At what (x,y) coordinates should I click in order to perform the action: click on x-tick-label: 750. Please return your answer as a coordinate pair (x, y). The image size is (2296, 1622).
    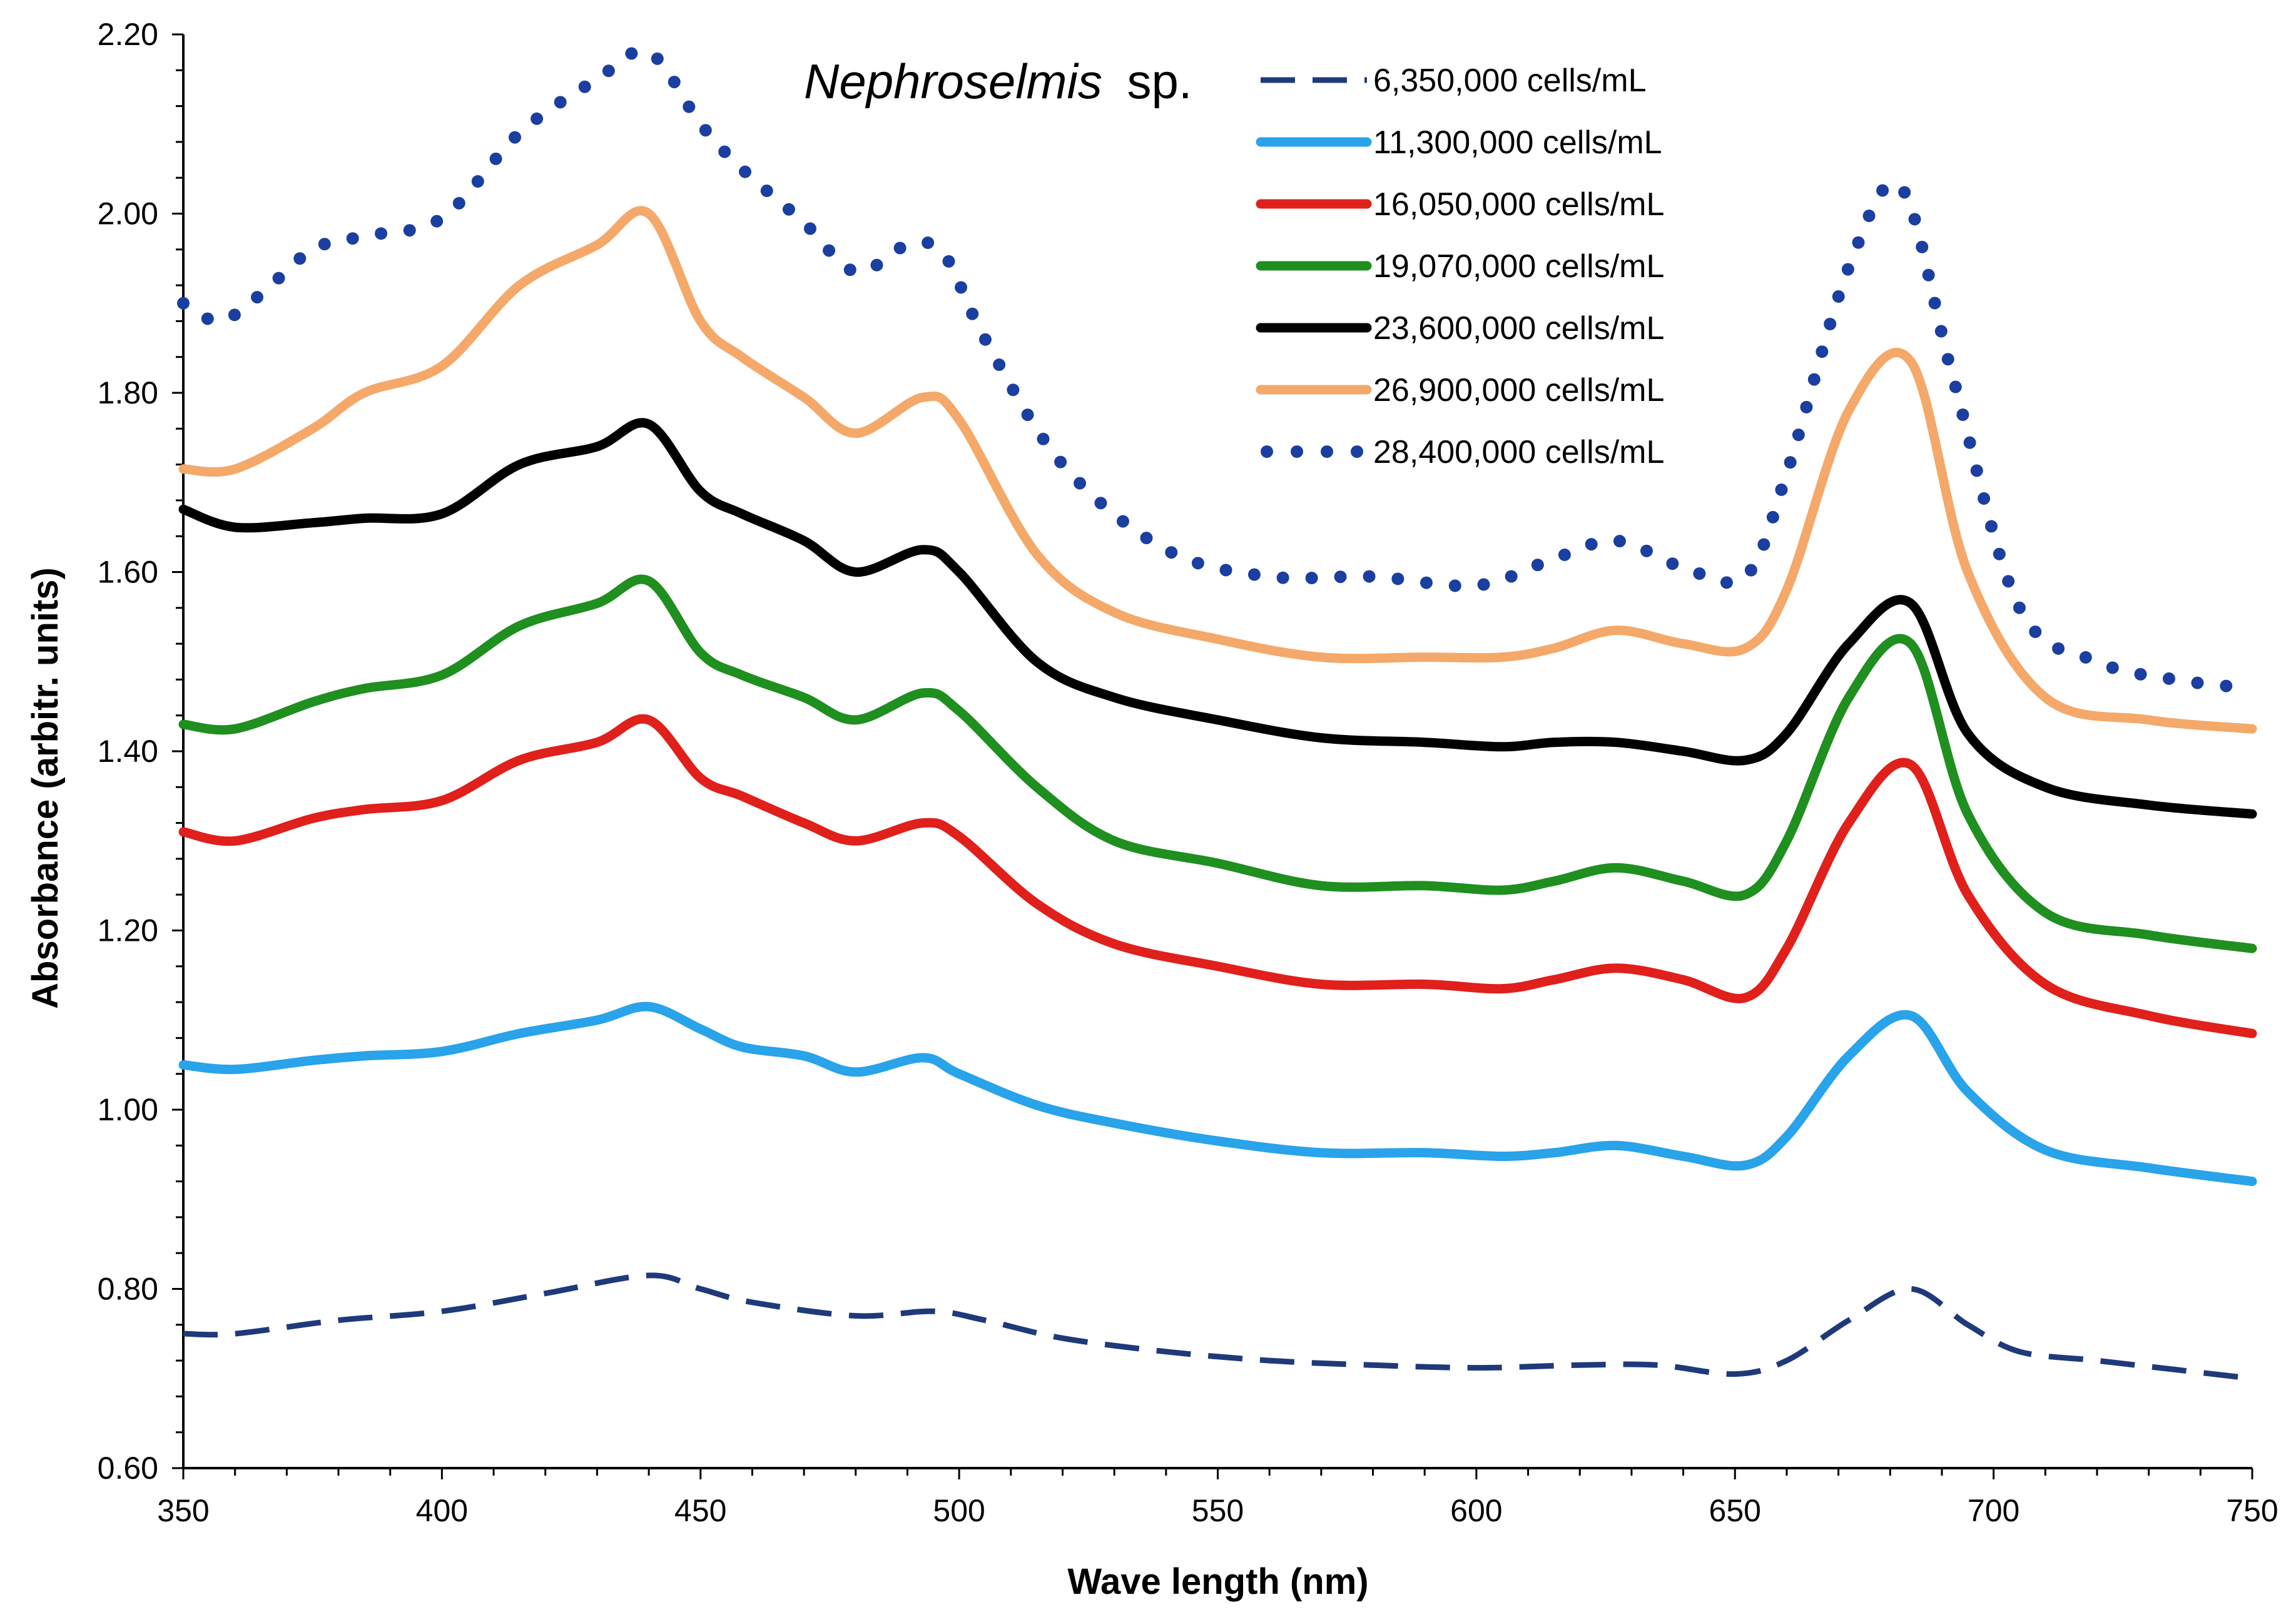
    Looking at the image, I should click on (2252, 1510).